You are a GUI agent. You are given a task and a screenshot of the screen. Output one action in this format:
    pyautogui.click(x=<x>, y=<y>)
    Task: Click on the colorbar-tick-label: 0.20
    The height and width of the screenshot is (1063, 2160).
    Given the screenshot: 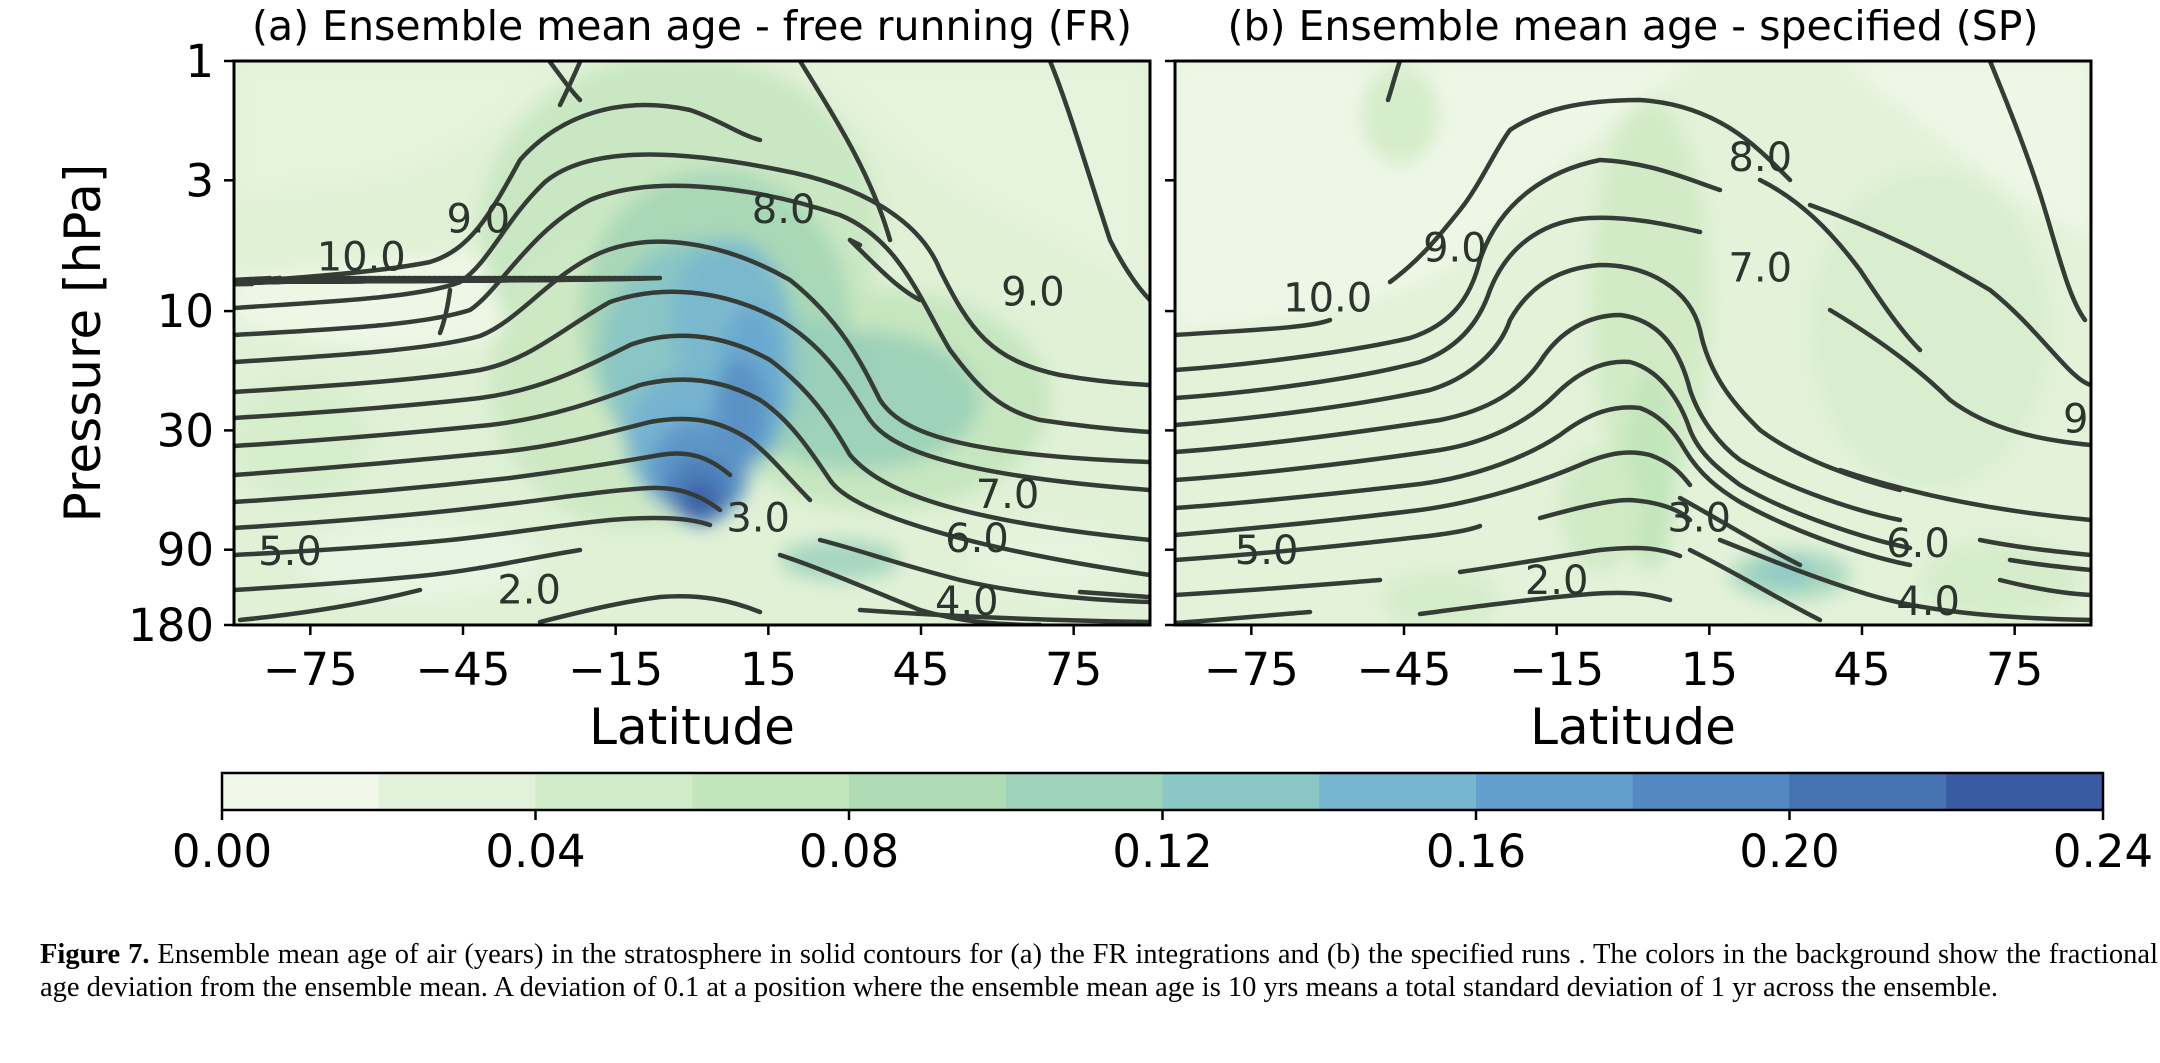 What is the action you would take?
    pyautogui.click(x=1789, y=851)
    